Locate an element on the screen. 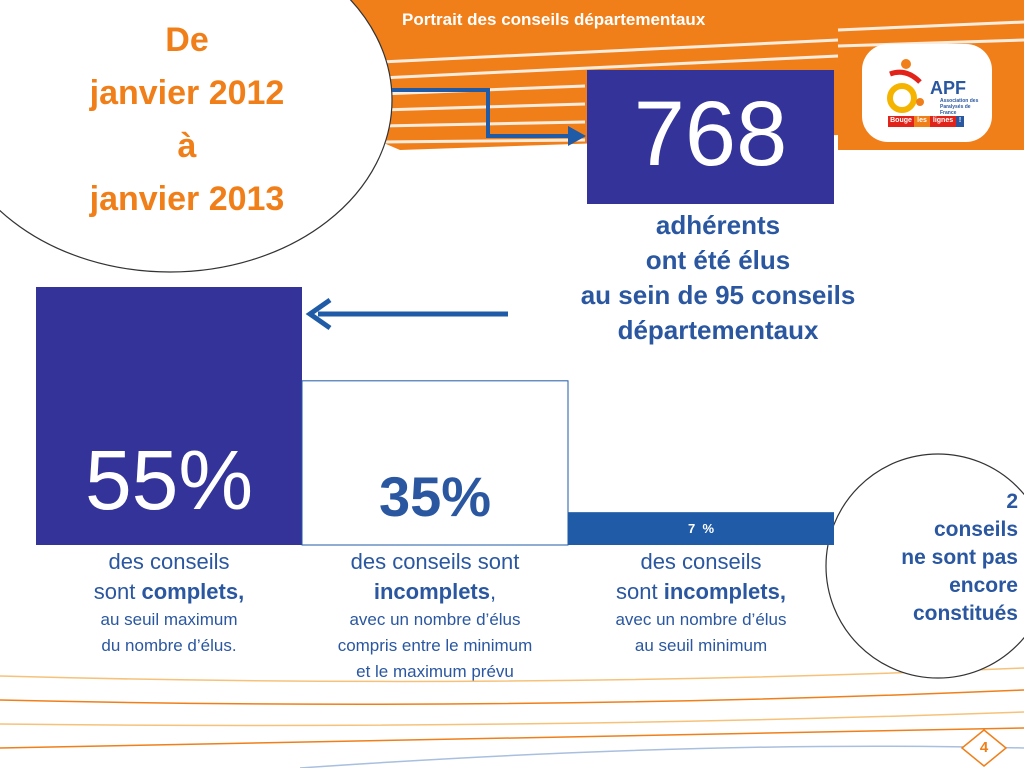  page-number: 4 is located at coordinates (984, 747).